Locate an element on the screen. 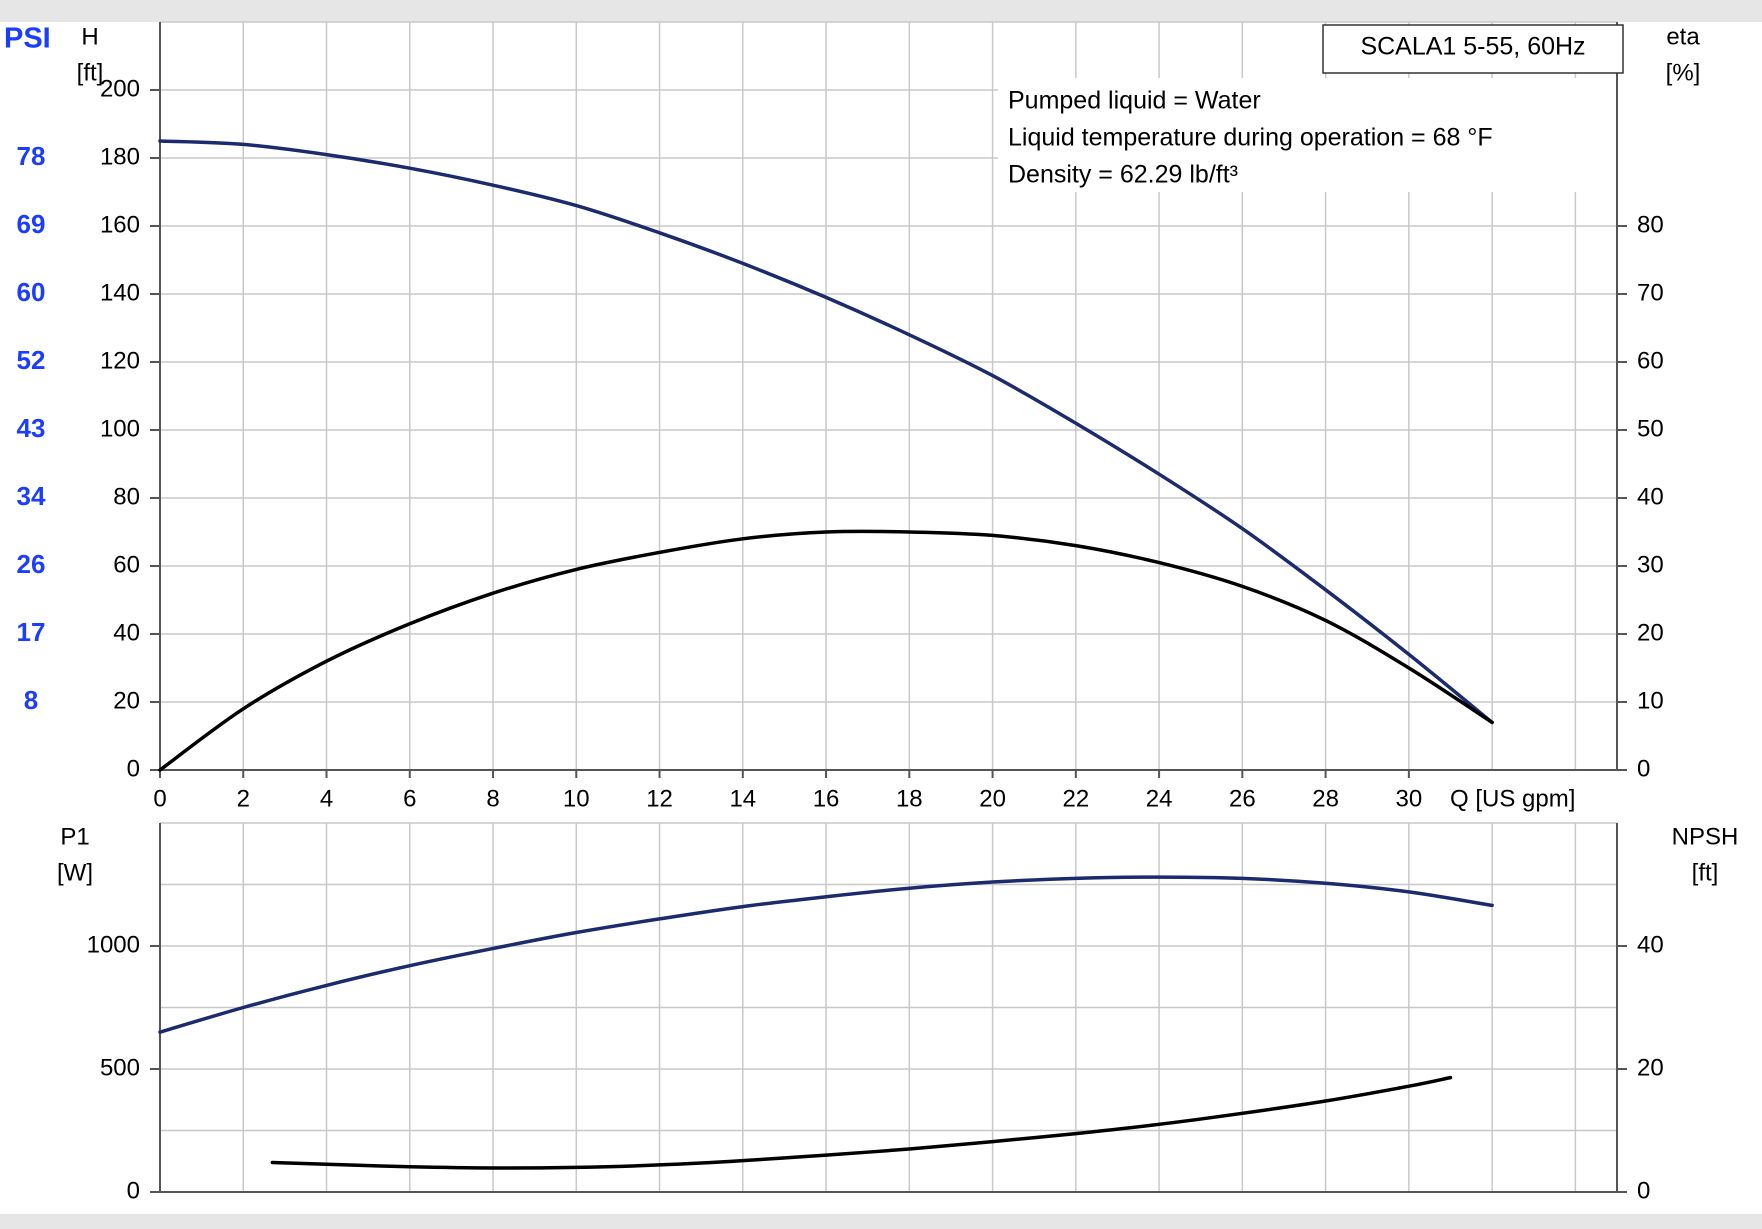 This screenshot has height=1229, width=1762. h-tick-label: 100 is located at coordinates (120, 428).